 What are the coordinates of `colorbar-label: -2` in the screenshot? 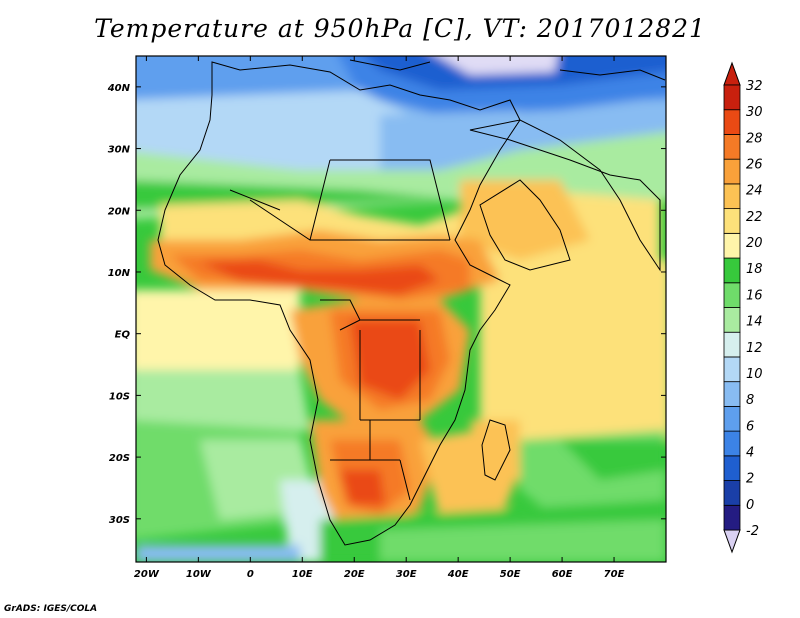 It's located at (752, 531).